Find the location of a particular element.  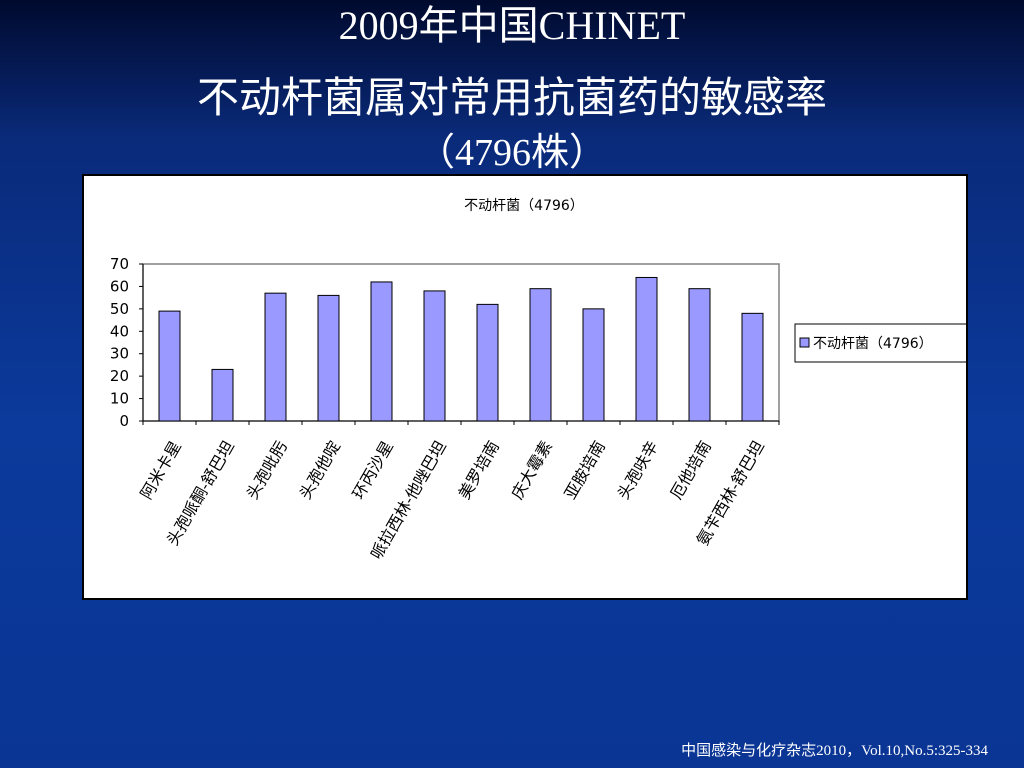

y-tick-label: 70 is located at coordinates (119, 264).